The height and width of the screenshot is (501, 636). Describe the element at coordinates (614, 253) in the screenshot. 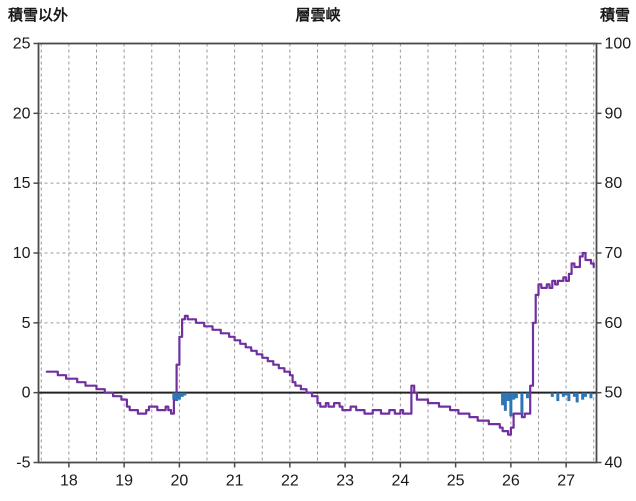

I see `right-tick-label: 70` at that location.